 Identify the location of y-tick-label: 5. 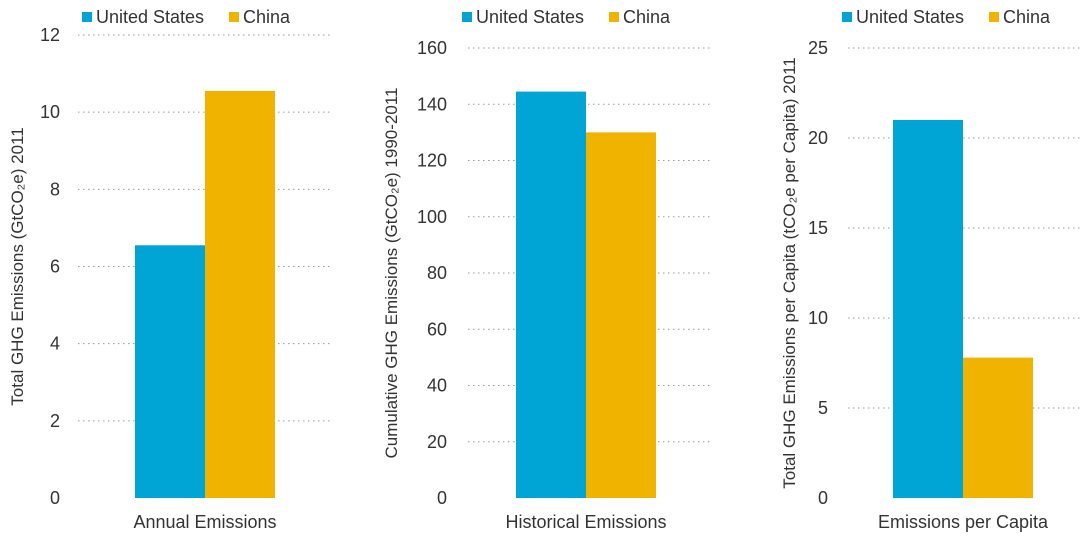
(823, 408).